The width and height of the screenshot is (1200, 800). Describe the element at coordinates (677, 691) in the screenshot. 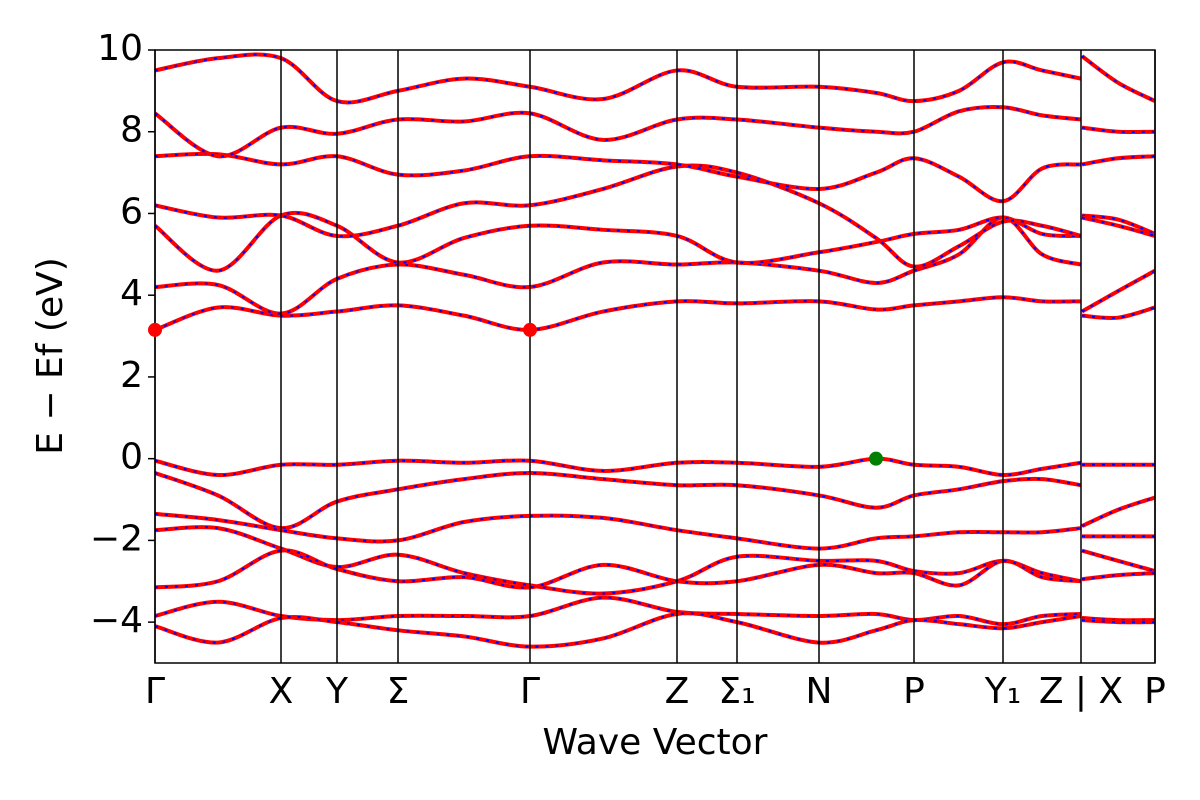

I see `x-tick-label: Z` at that location.